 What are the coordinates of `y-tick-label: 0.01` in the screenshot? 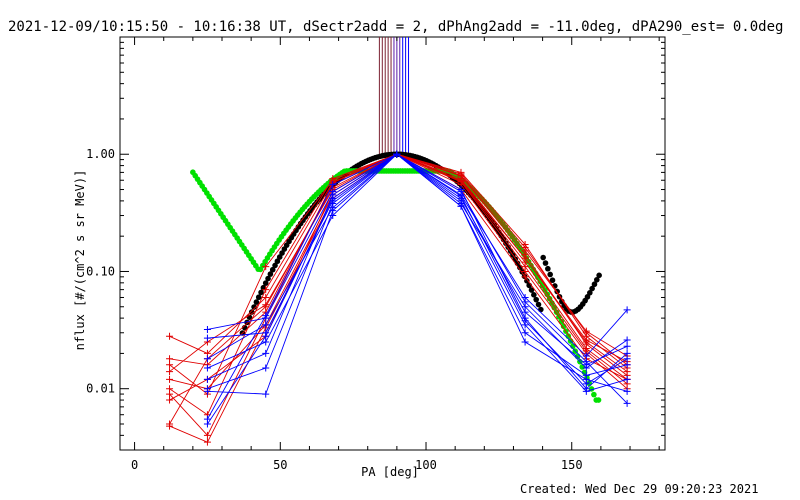 It's located at (100, 389).